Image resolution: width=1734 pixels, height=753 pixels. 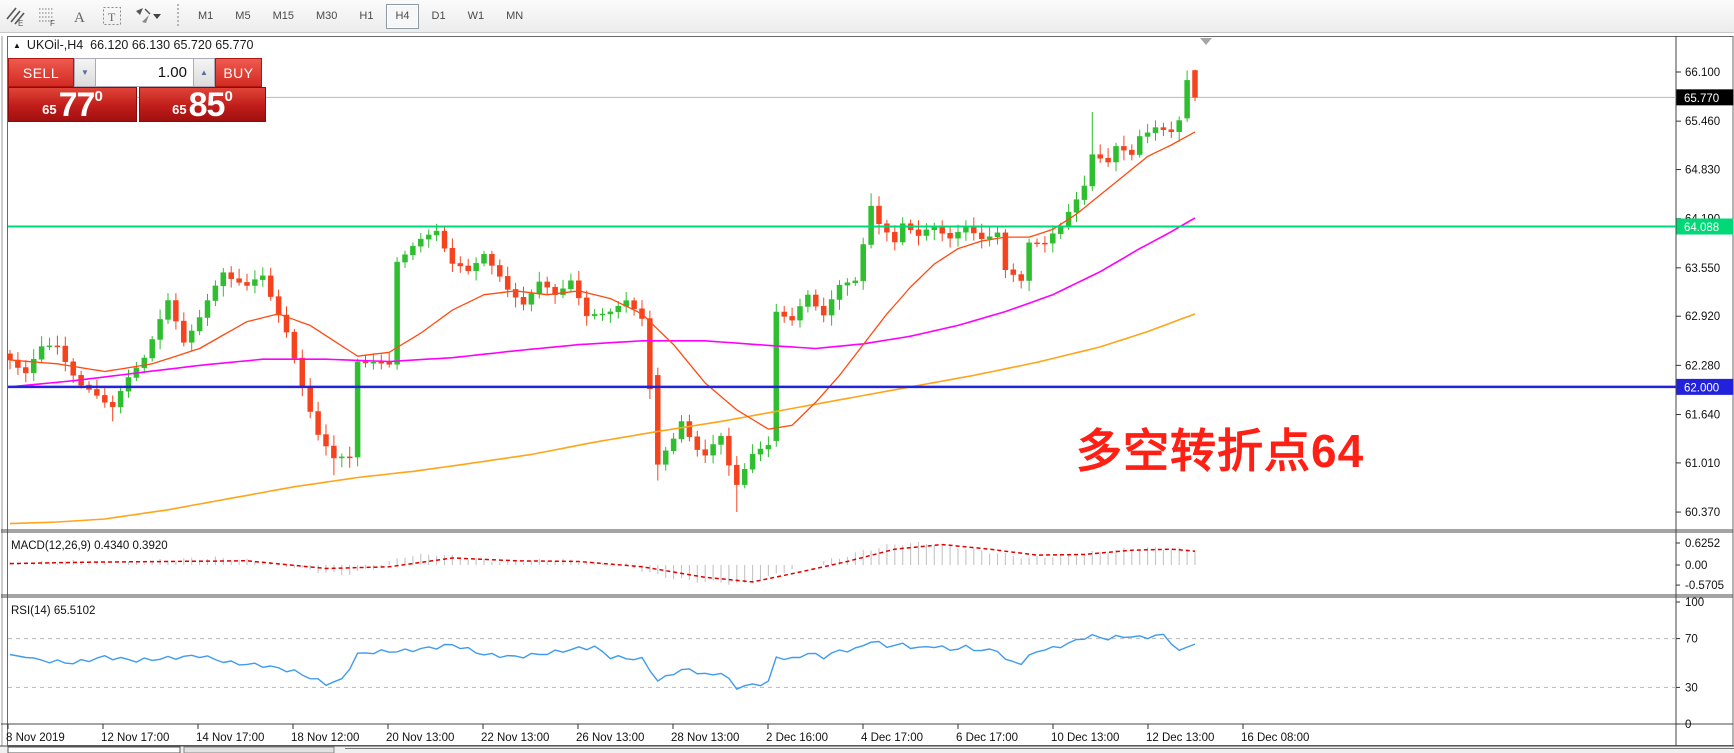 What do you see at coordinates (325, 738) in the screenshot?
I see `svg-text: 18 Nov 12:00` at bounding box center [325, 738].